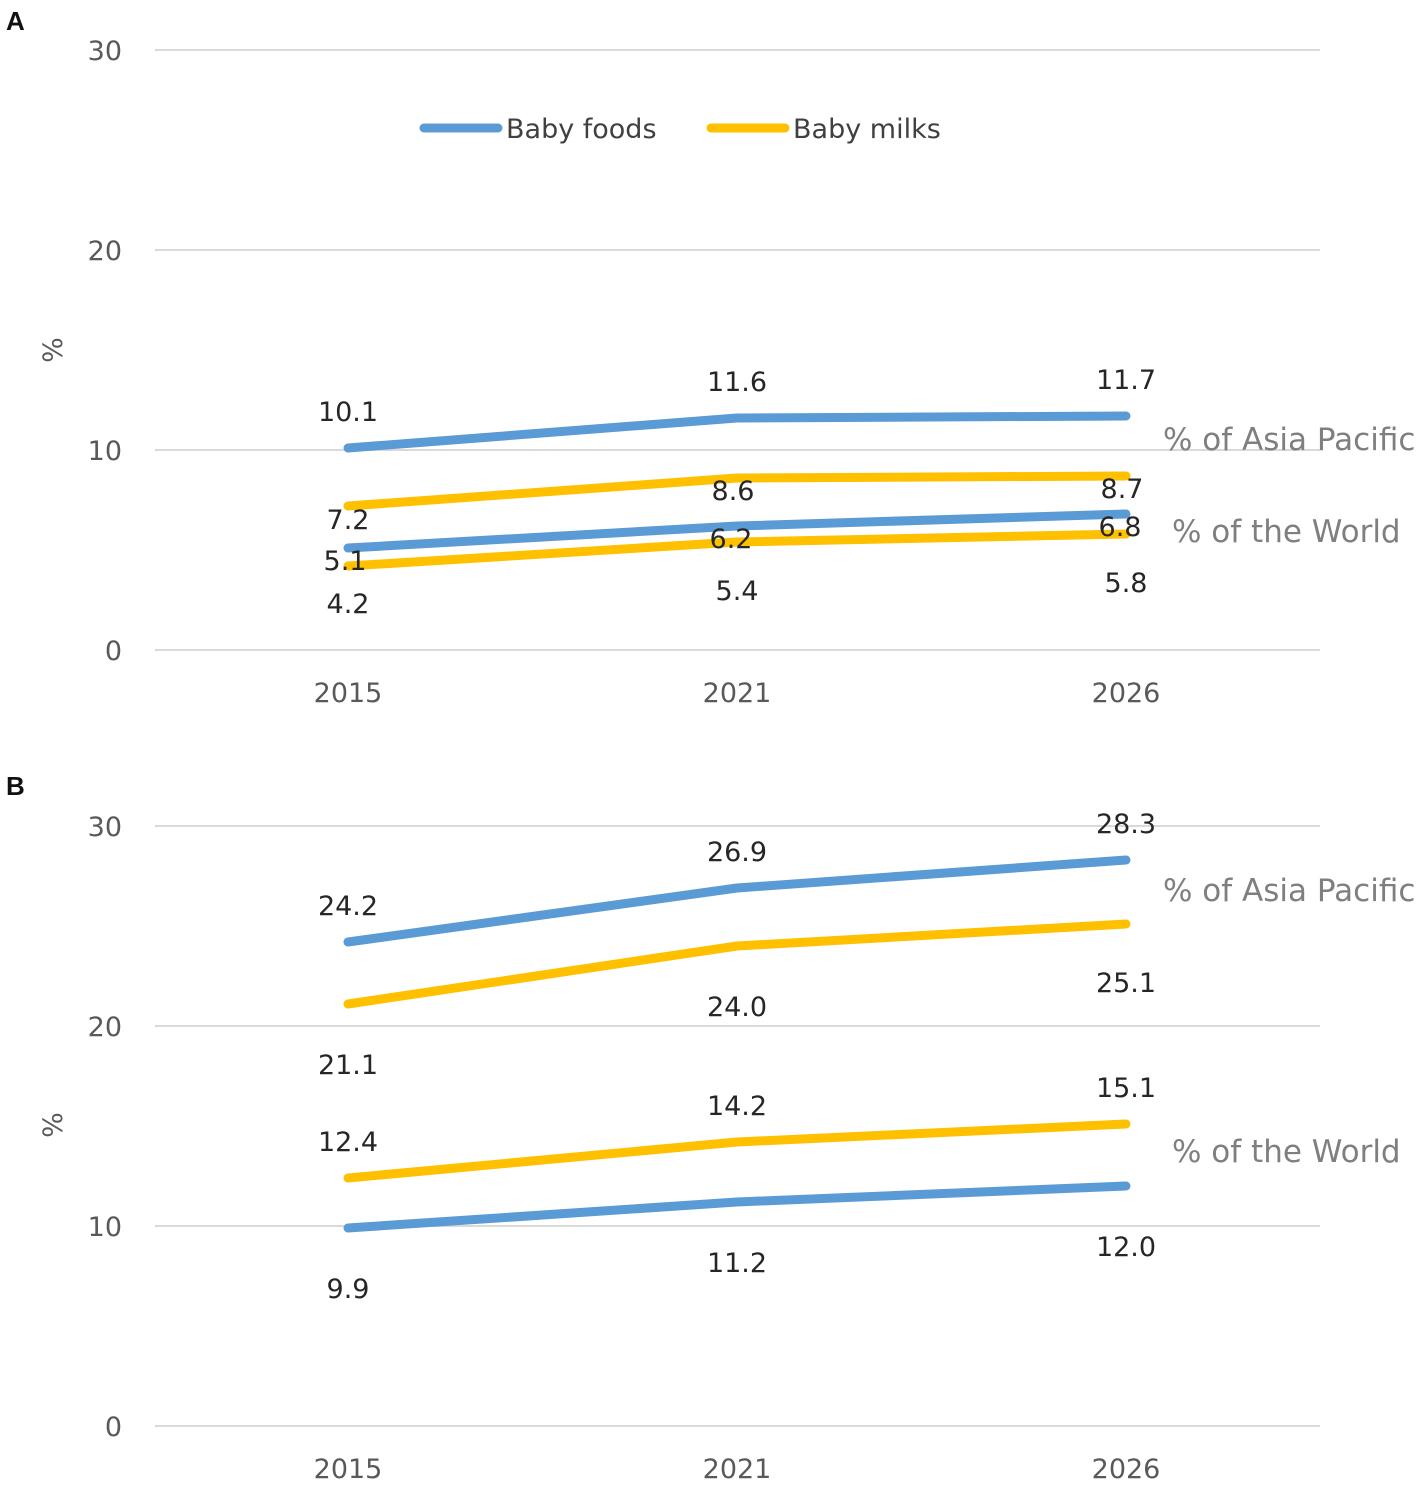 The height and width of the screenshot is (1487, 1416). I want to click on panel-a-world-label: % of the World, so click(1286, 532).